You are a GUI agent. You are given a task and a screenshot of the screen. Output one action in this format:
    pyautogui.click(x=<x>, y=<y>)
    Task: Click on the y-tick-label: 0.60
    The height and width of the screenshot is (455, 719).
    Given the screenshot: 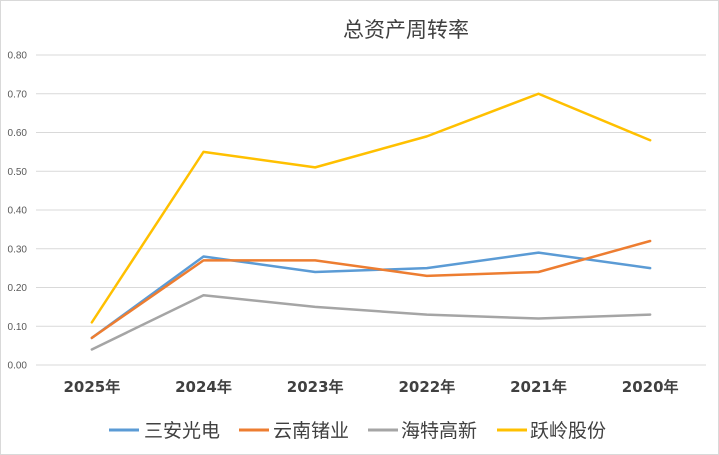 What is the action you would take?
    pyautogui.click(x=18, y=133)
    